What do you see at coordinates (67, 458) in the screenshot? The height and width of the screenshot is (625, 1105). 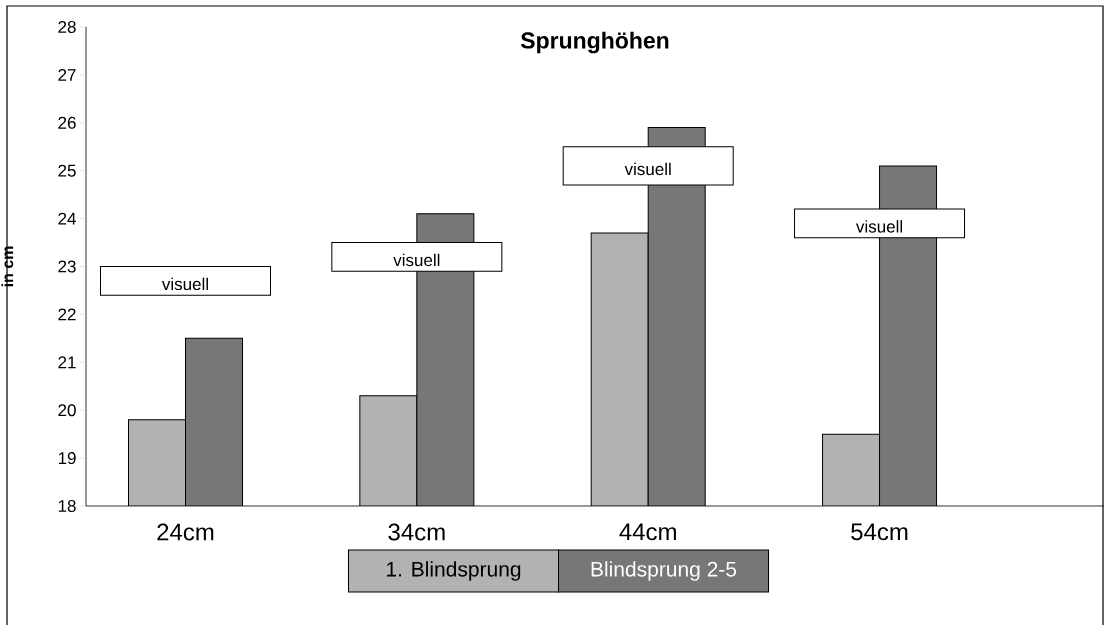 I see `y-tick-label: 19` at bounding box center [67, 458].